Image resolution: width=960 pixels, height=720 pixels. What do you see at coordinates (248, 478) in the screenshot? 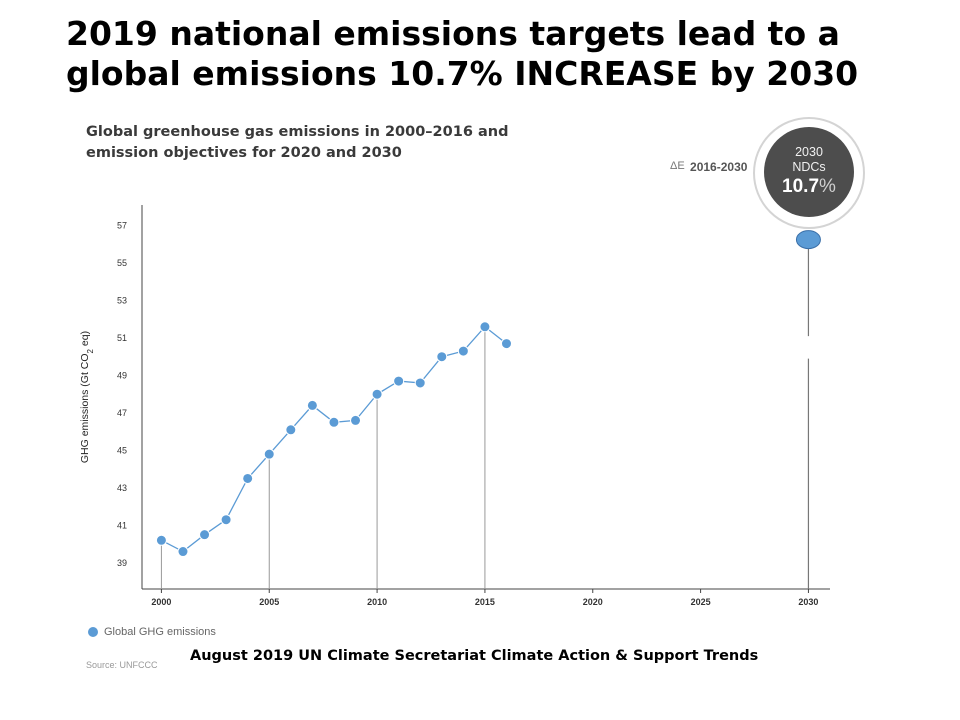
I see `data-point-2004` at bounding box center [248, 478].